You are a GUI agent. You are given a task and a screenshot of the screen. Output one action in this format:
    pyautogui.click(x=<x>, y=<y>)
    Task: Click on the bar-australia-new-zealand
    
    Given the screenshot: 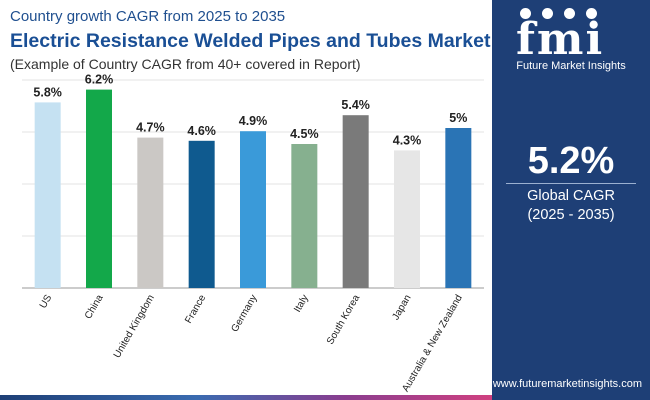 What is the action you would take?
    pyautogui.click(x=458, y=208)
    